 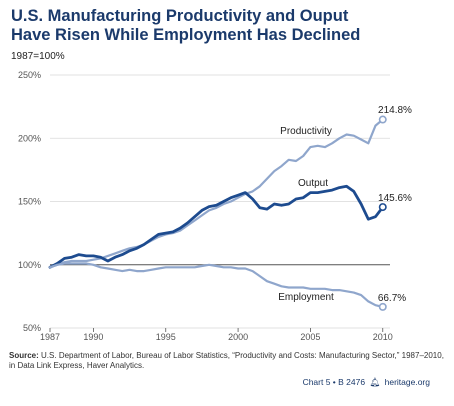 I want to click on y-tick-label: 200%, so click(x=29, y=138).